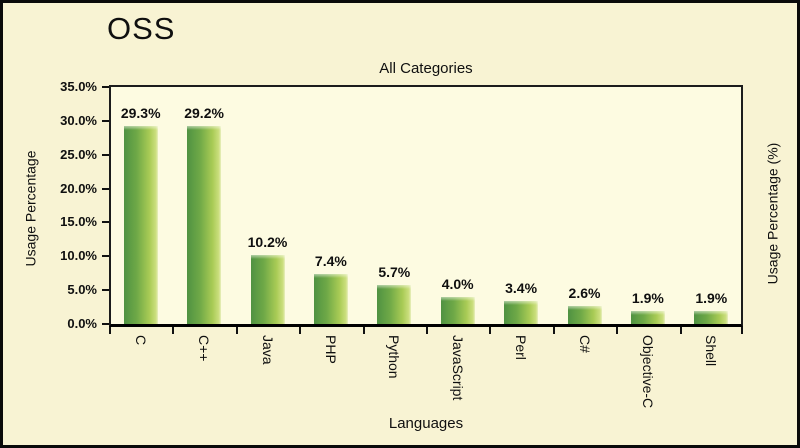  I want to click on category-label: Perl, so click(521, 347).